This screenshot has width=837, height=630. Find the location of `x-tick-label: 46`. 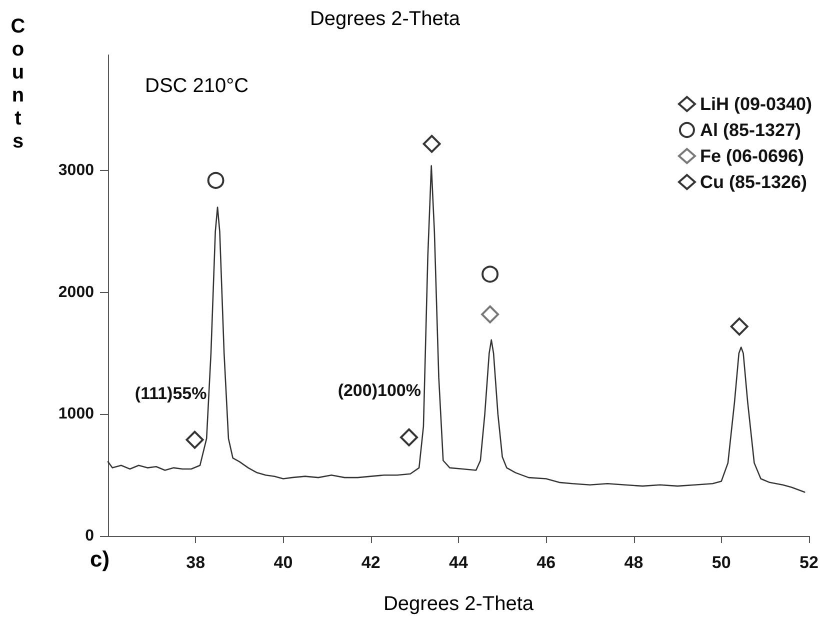

x-tick-label: 46 is located at coordinates (546, 562).